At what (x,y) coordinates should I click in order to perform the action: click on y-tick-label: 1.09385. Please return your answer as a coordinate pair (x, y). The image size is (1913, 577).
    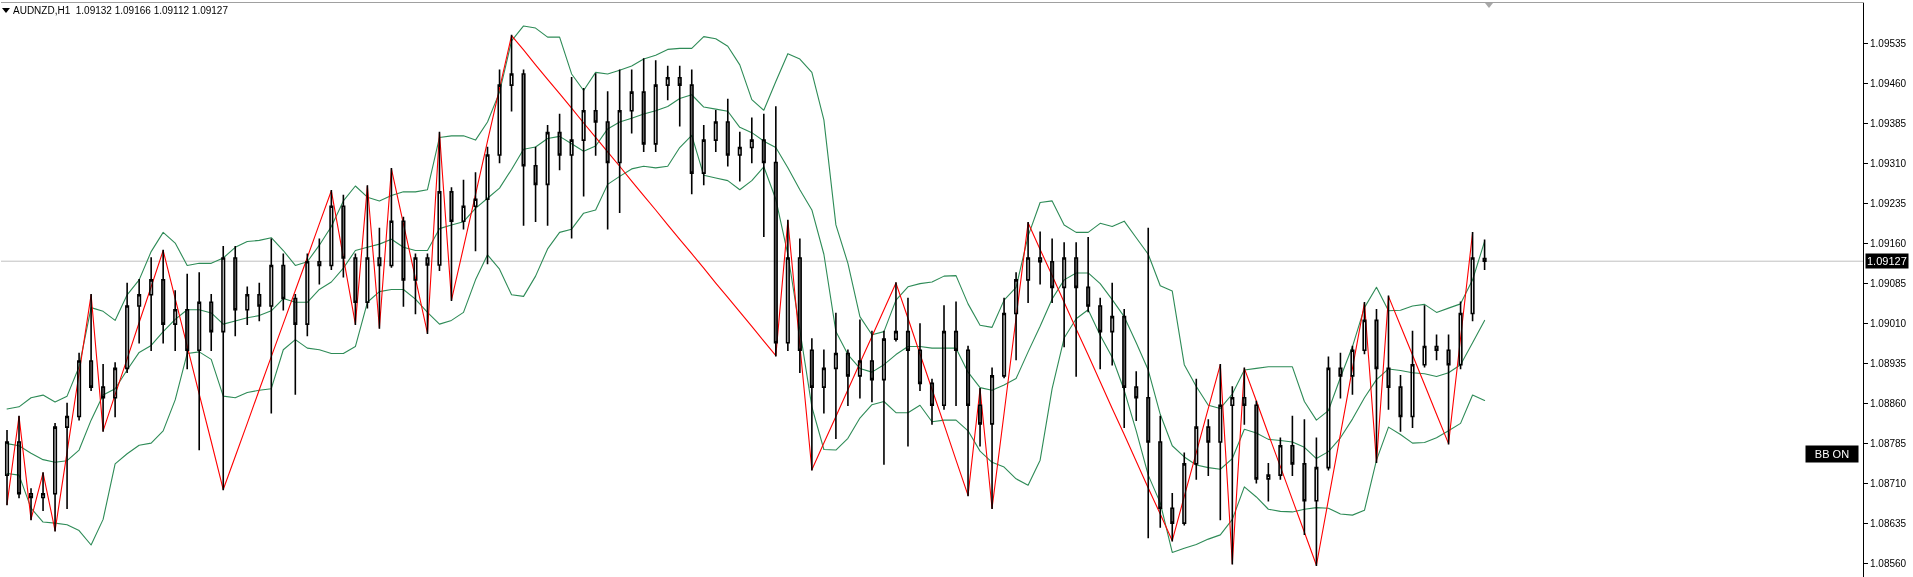
    Looking at the image, I should click on (1888, 124).